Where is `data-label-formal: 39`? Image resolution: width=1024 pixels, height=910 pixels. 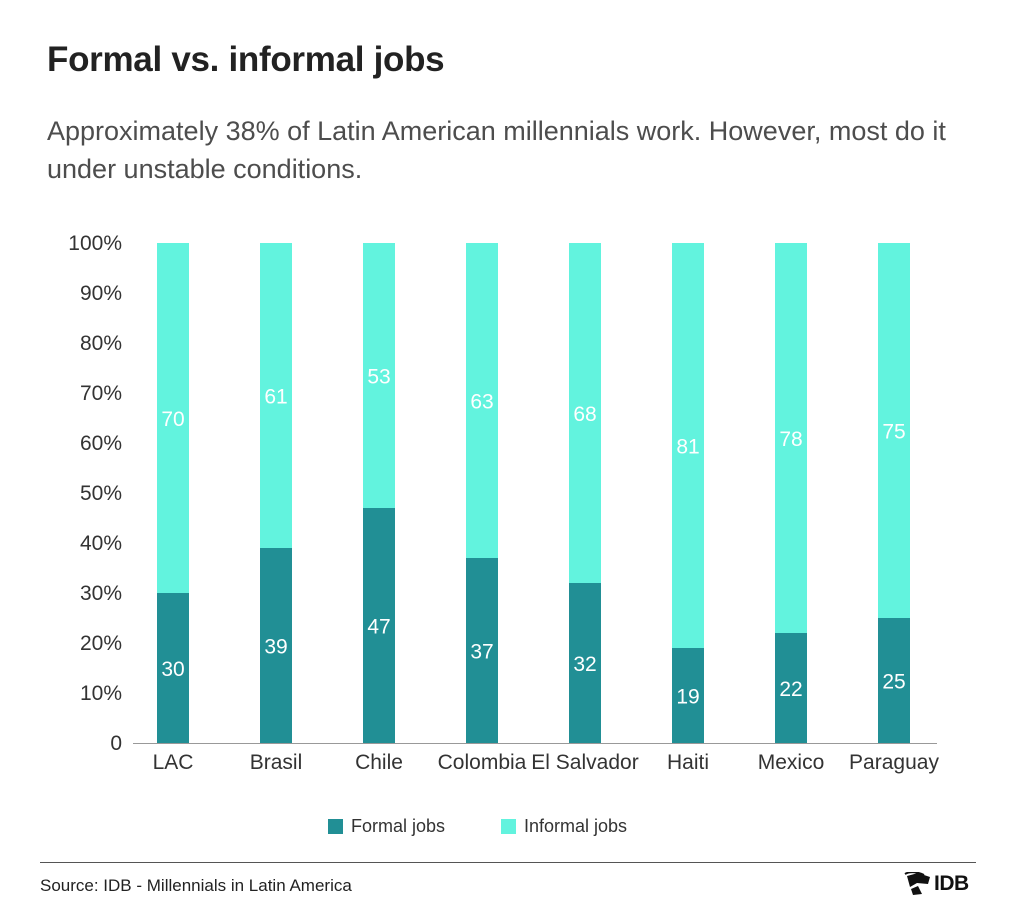 data-label-formal: 39 is located at coordinates (275, 647).